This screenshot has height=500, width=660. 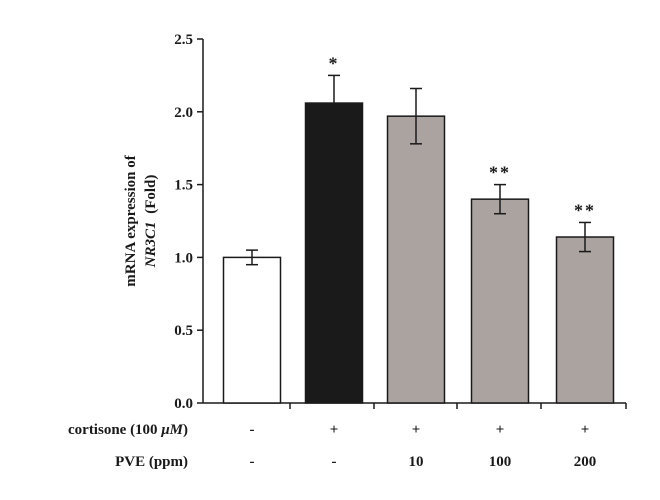 What do you see at coordinates (500, 462) in the screenshot?
I see `condition-value: 100` at bounding box center [500, 462].